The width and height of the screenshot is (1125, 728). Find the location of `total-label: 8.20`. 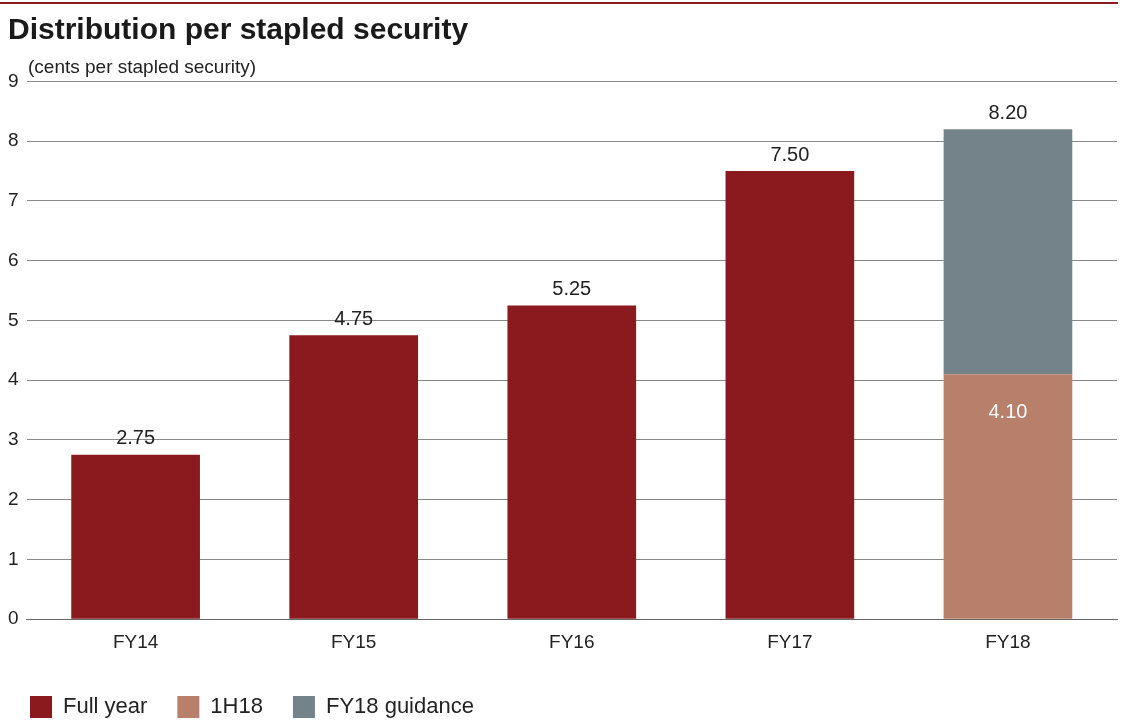

total-label: 8.20 is located at coordinates (1008, 111).